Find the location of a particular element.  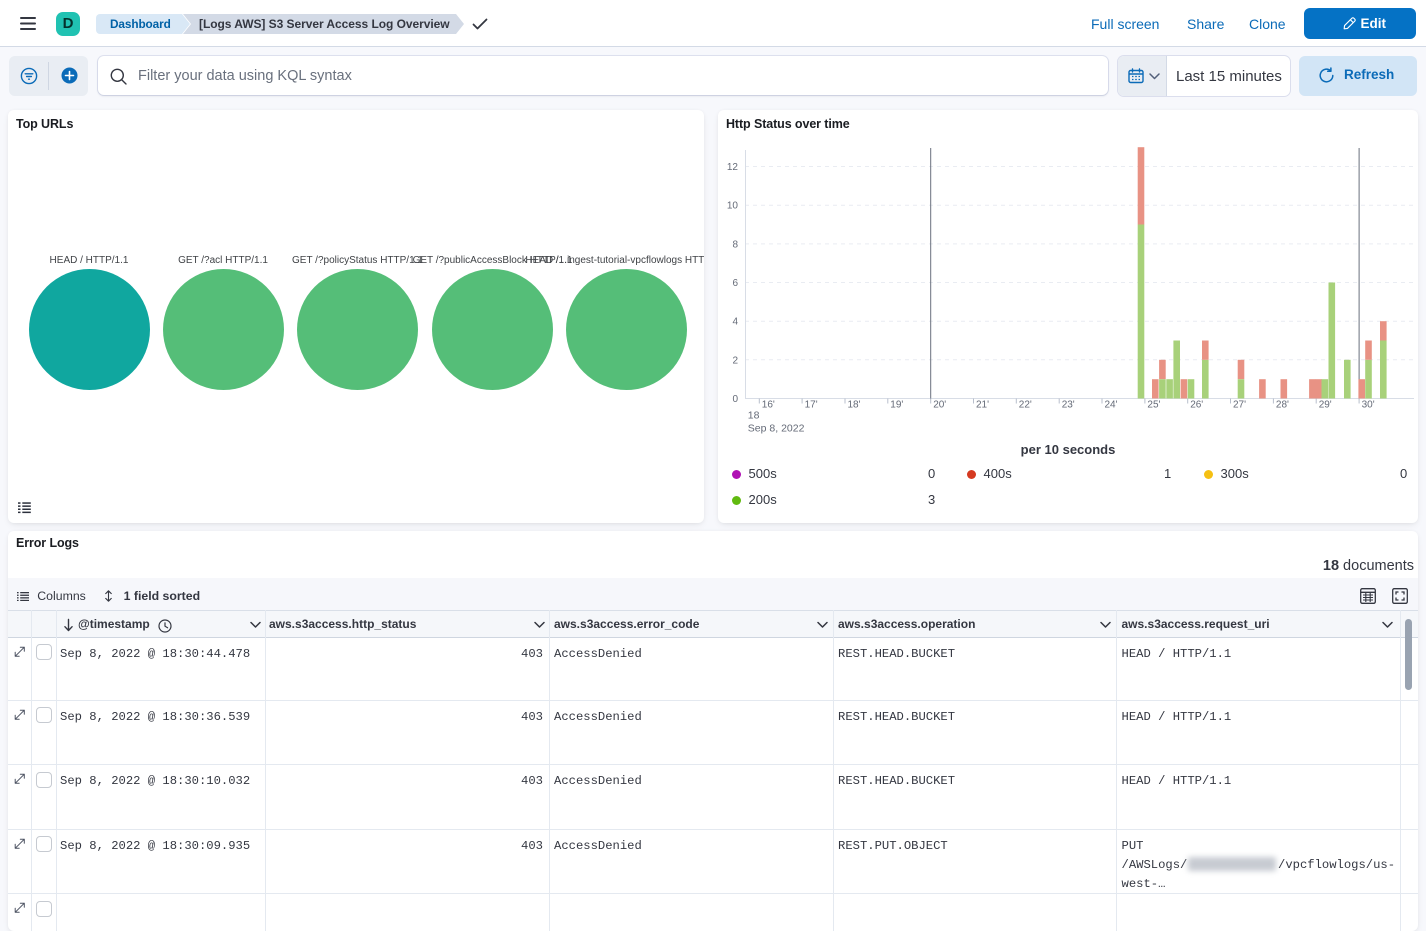

svg-text: 0 is located at coordinates (735, 399).